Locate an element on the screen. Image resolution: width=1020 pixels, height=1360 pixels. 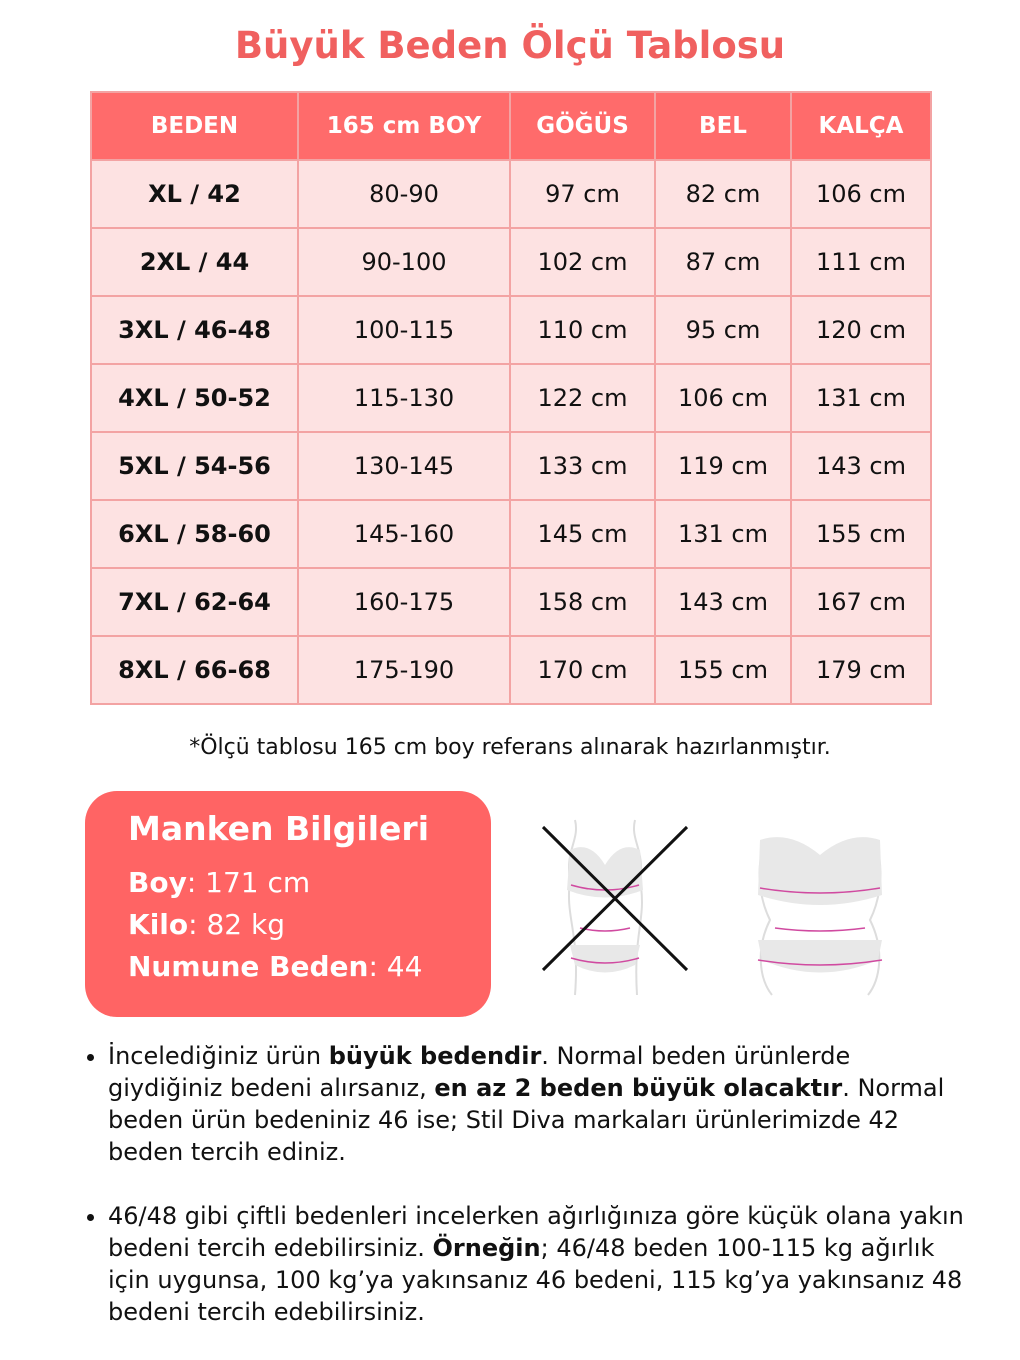
size-cell: 5XL / 54-56 is located at coordinates (194, 466).